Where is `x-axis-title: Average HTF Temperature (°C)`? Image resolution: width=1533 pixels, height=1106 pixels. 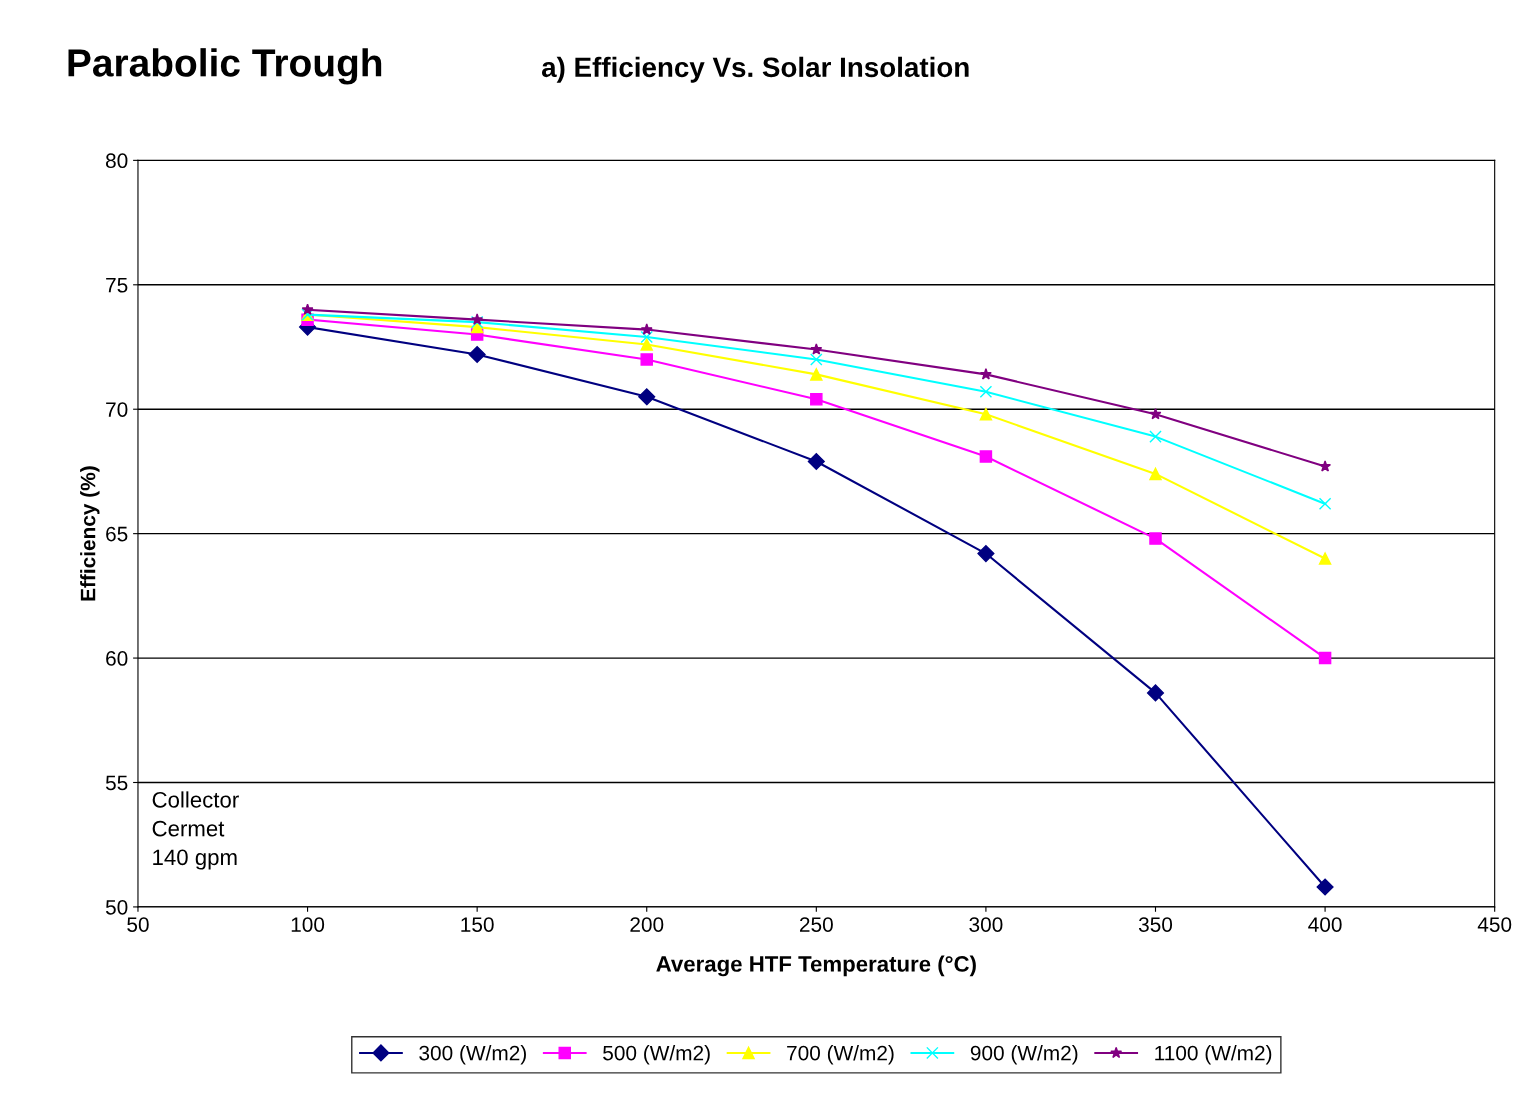
x-axis-title: Average HTF Temperature (°C) is located at coordinates (816, 966).